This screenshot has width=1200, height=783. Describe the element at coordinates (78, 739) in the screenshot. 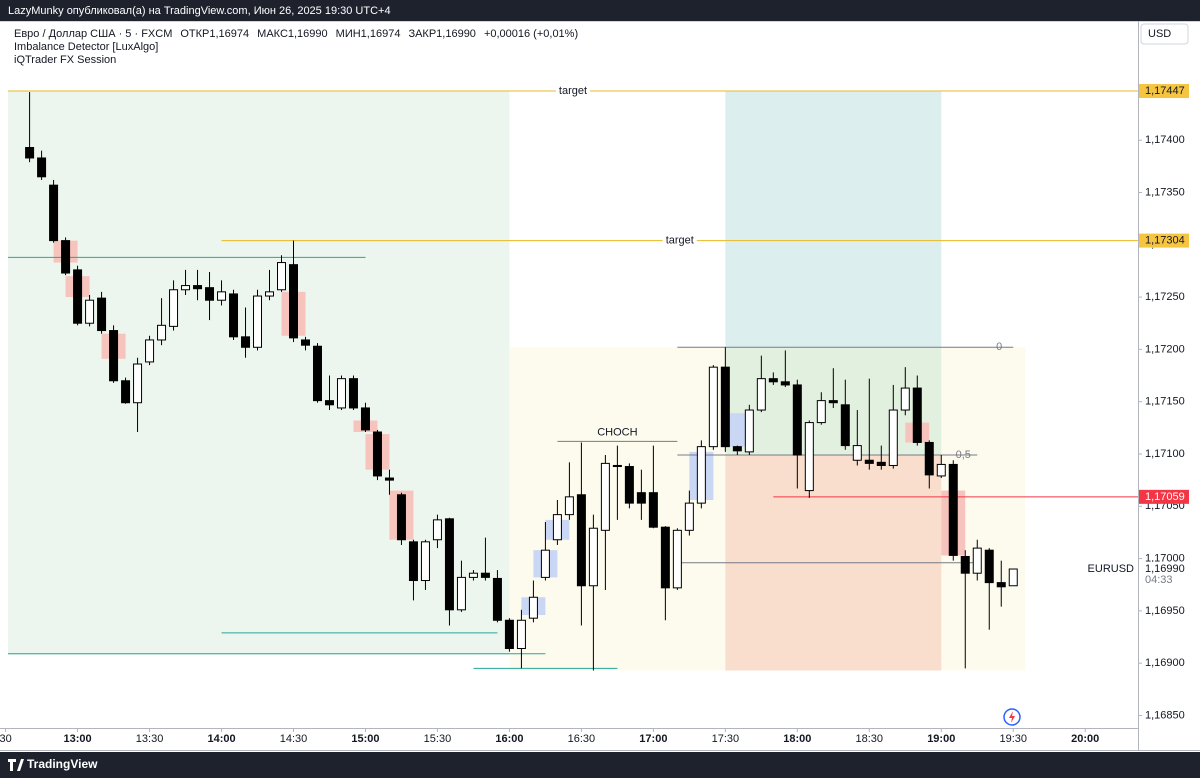

I see `x-tick-label: 13:00` at that location.